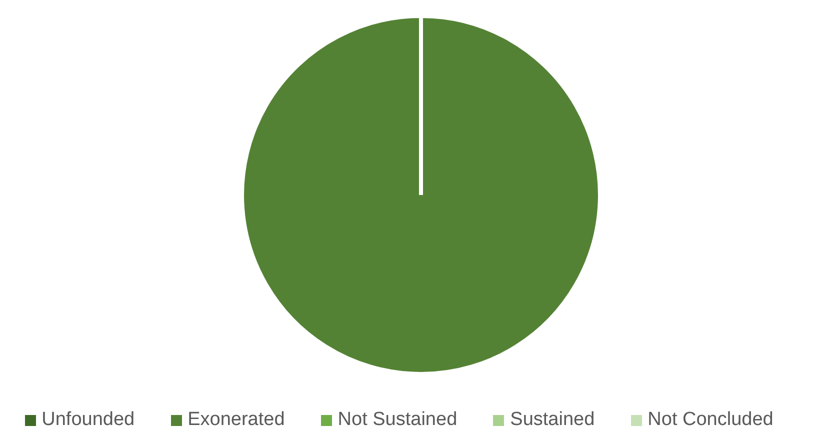 The width and height of the screenshot is (834, 435). Describe the element at coordinates (236, 420) in the screenshot. I see `legend-label: Exonerated` at that location.